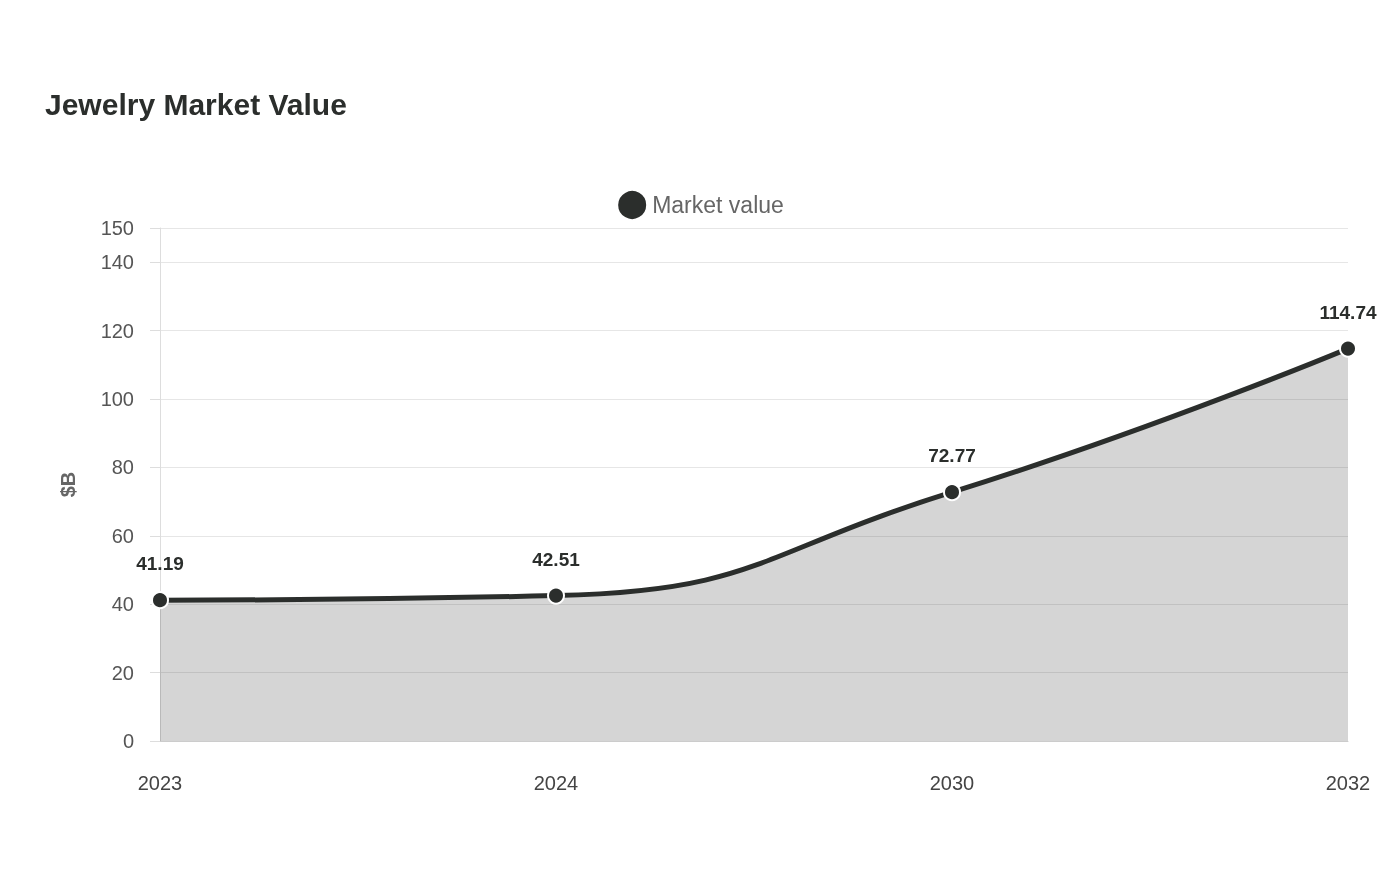 The image size is (1400, 880). Describe the element at coordinates (160, 783) in the screenshot. I see `x-tick-label: 2023` at that location.